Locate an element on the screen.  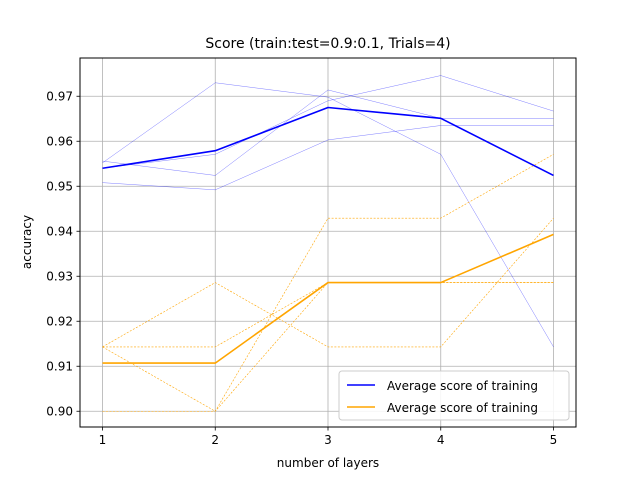
y-tick-label: 0.96 is located at coordinates (59, 141).